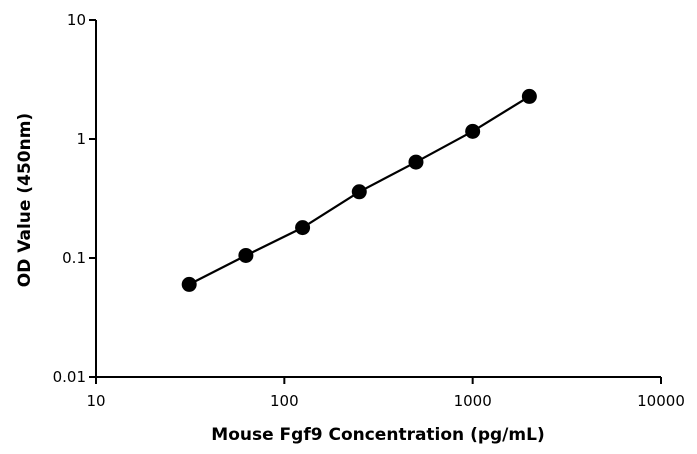 The image size is (697, 454). Describe the element at coordinates (69, 377) in the screenshot. I see `y-tick-label: 0.01` at that location.